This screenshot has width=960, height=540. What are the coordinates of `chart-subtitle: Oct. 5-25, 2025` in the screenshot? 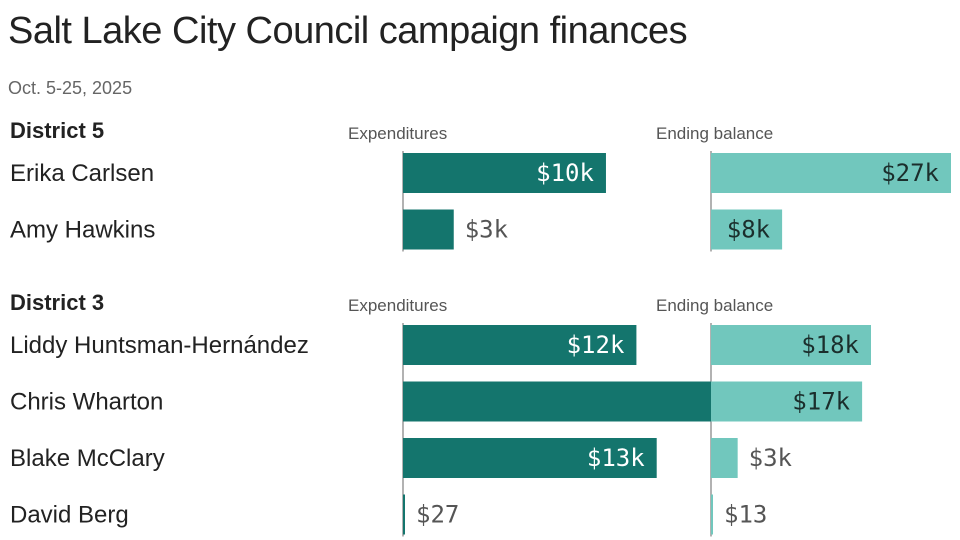 It's located at (70, 88).